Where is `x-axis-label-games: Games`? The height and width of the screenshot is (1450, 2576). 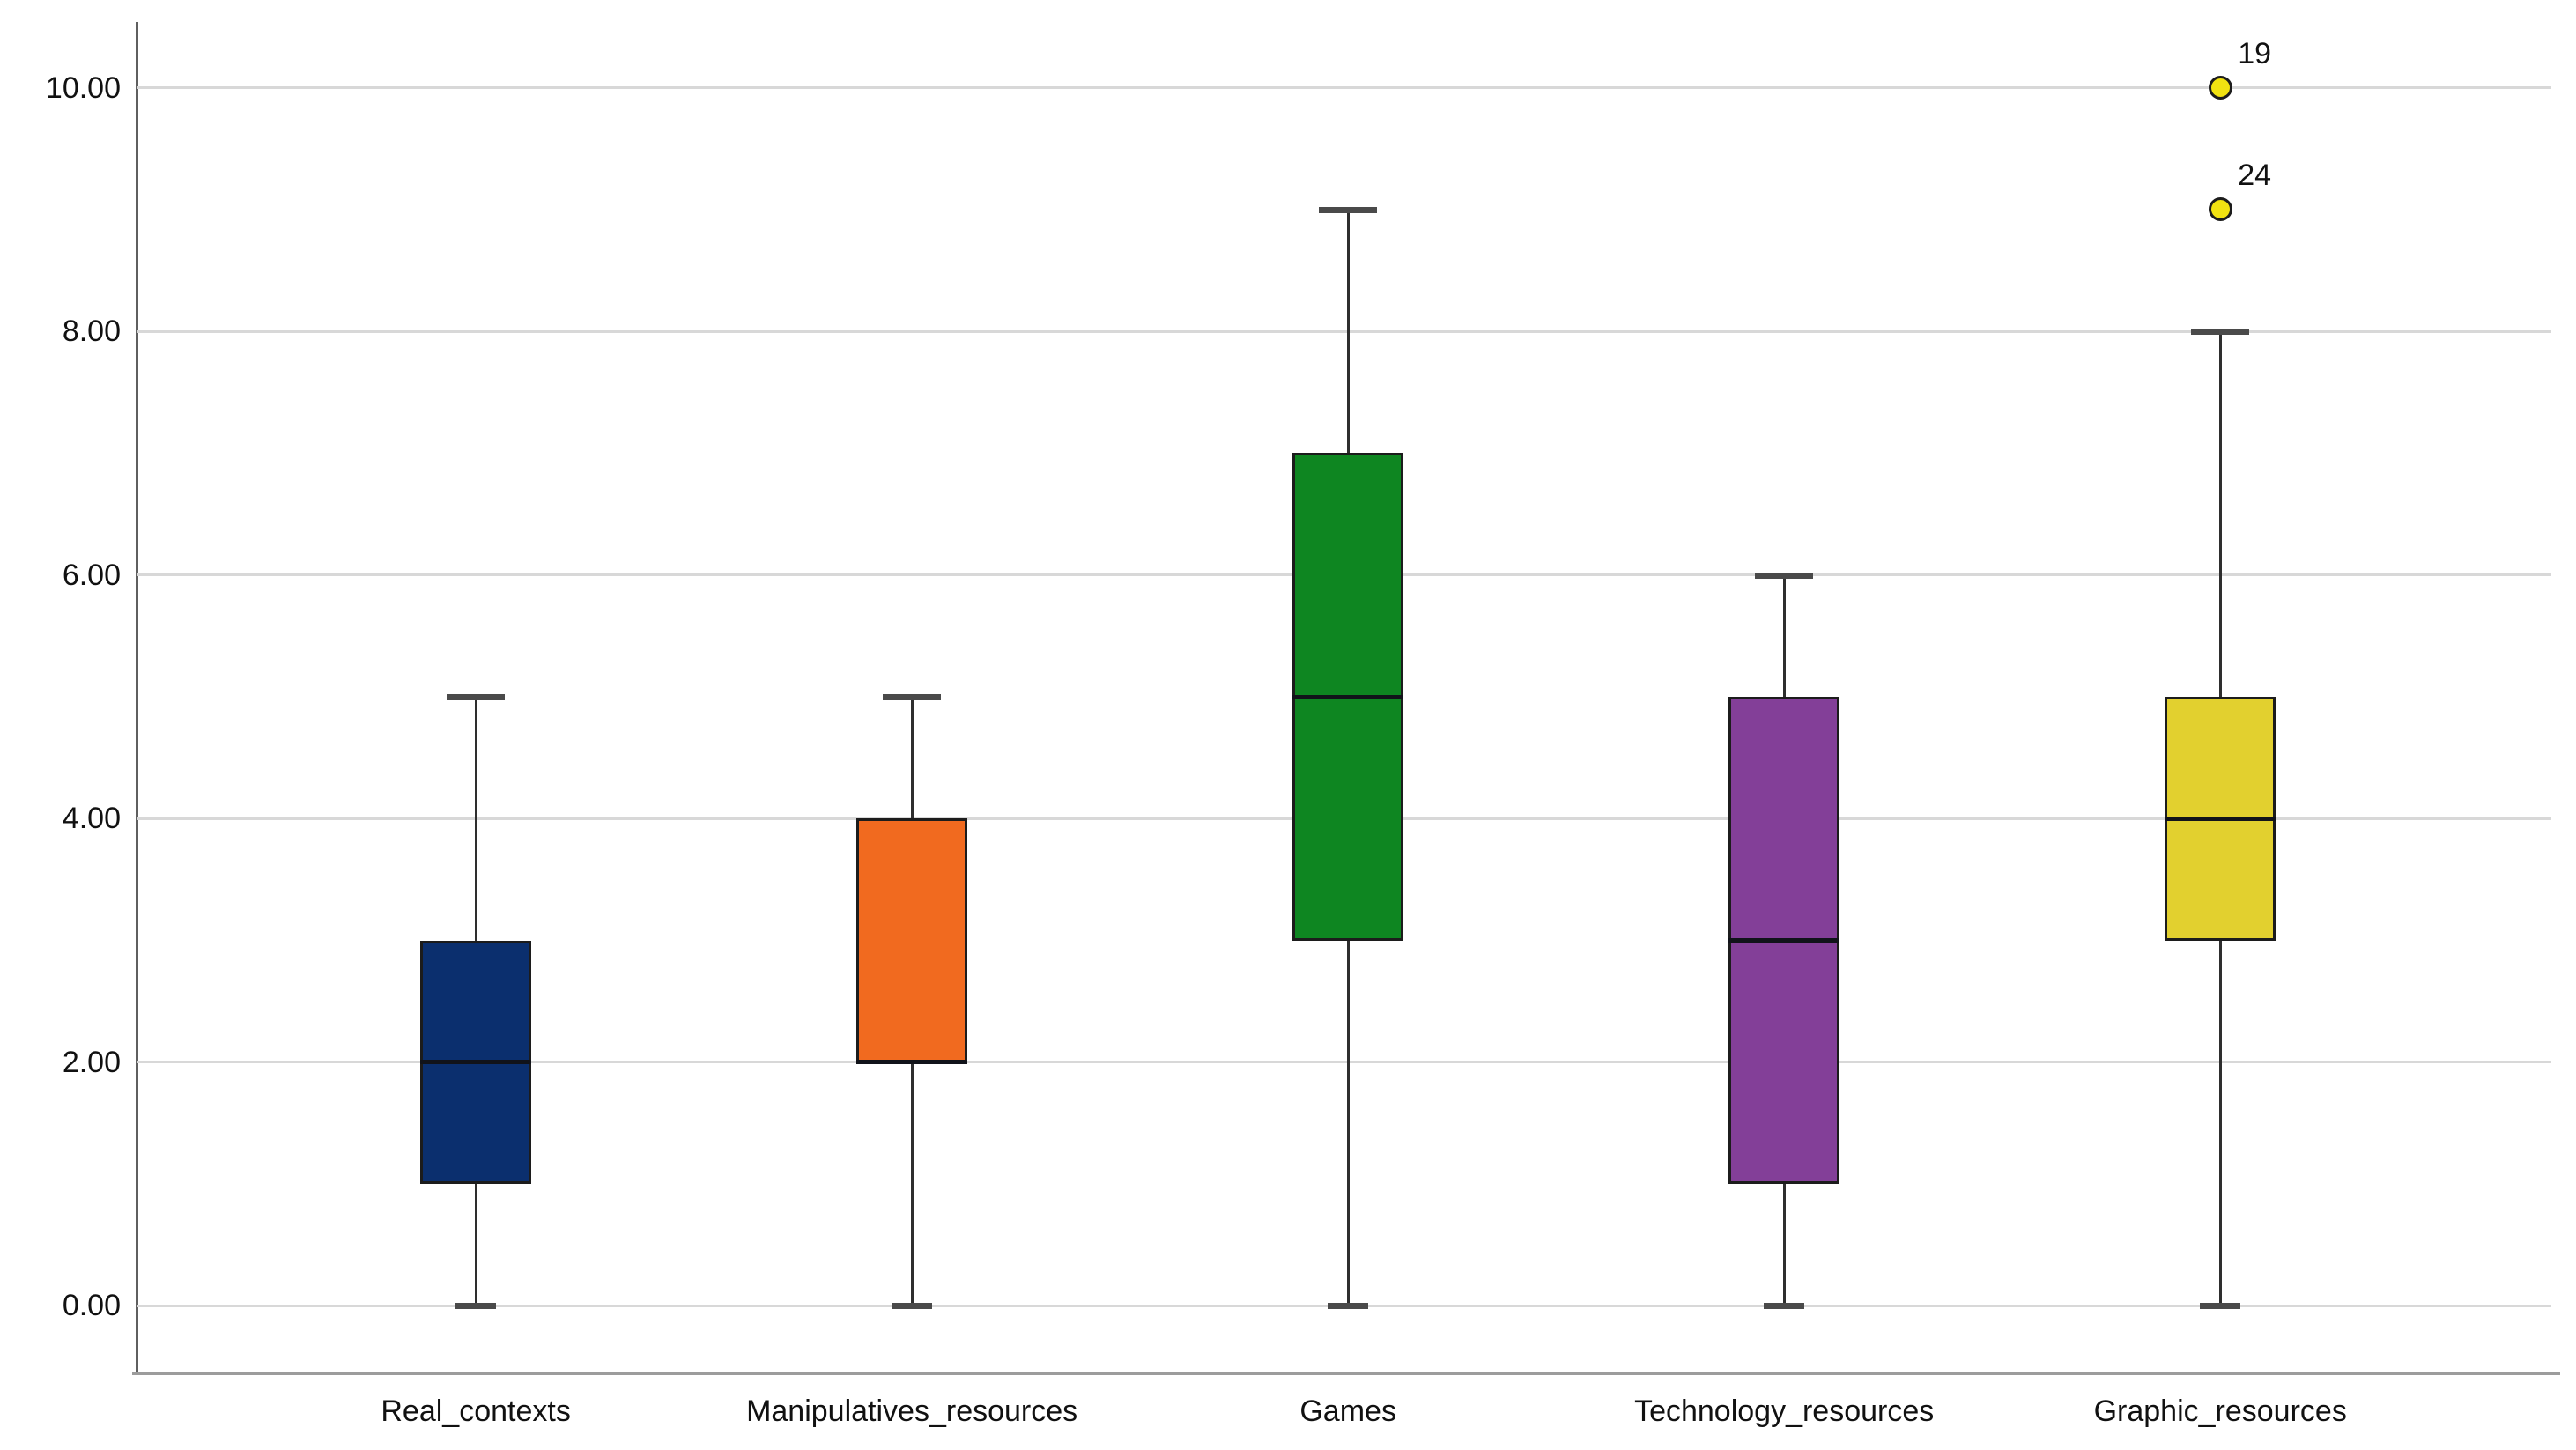
x-axis-label-games: Games is located at coordinates (1348, 1411).